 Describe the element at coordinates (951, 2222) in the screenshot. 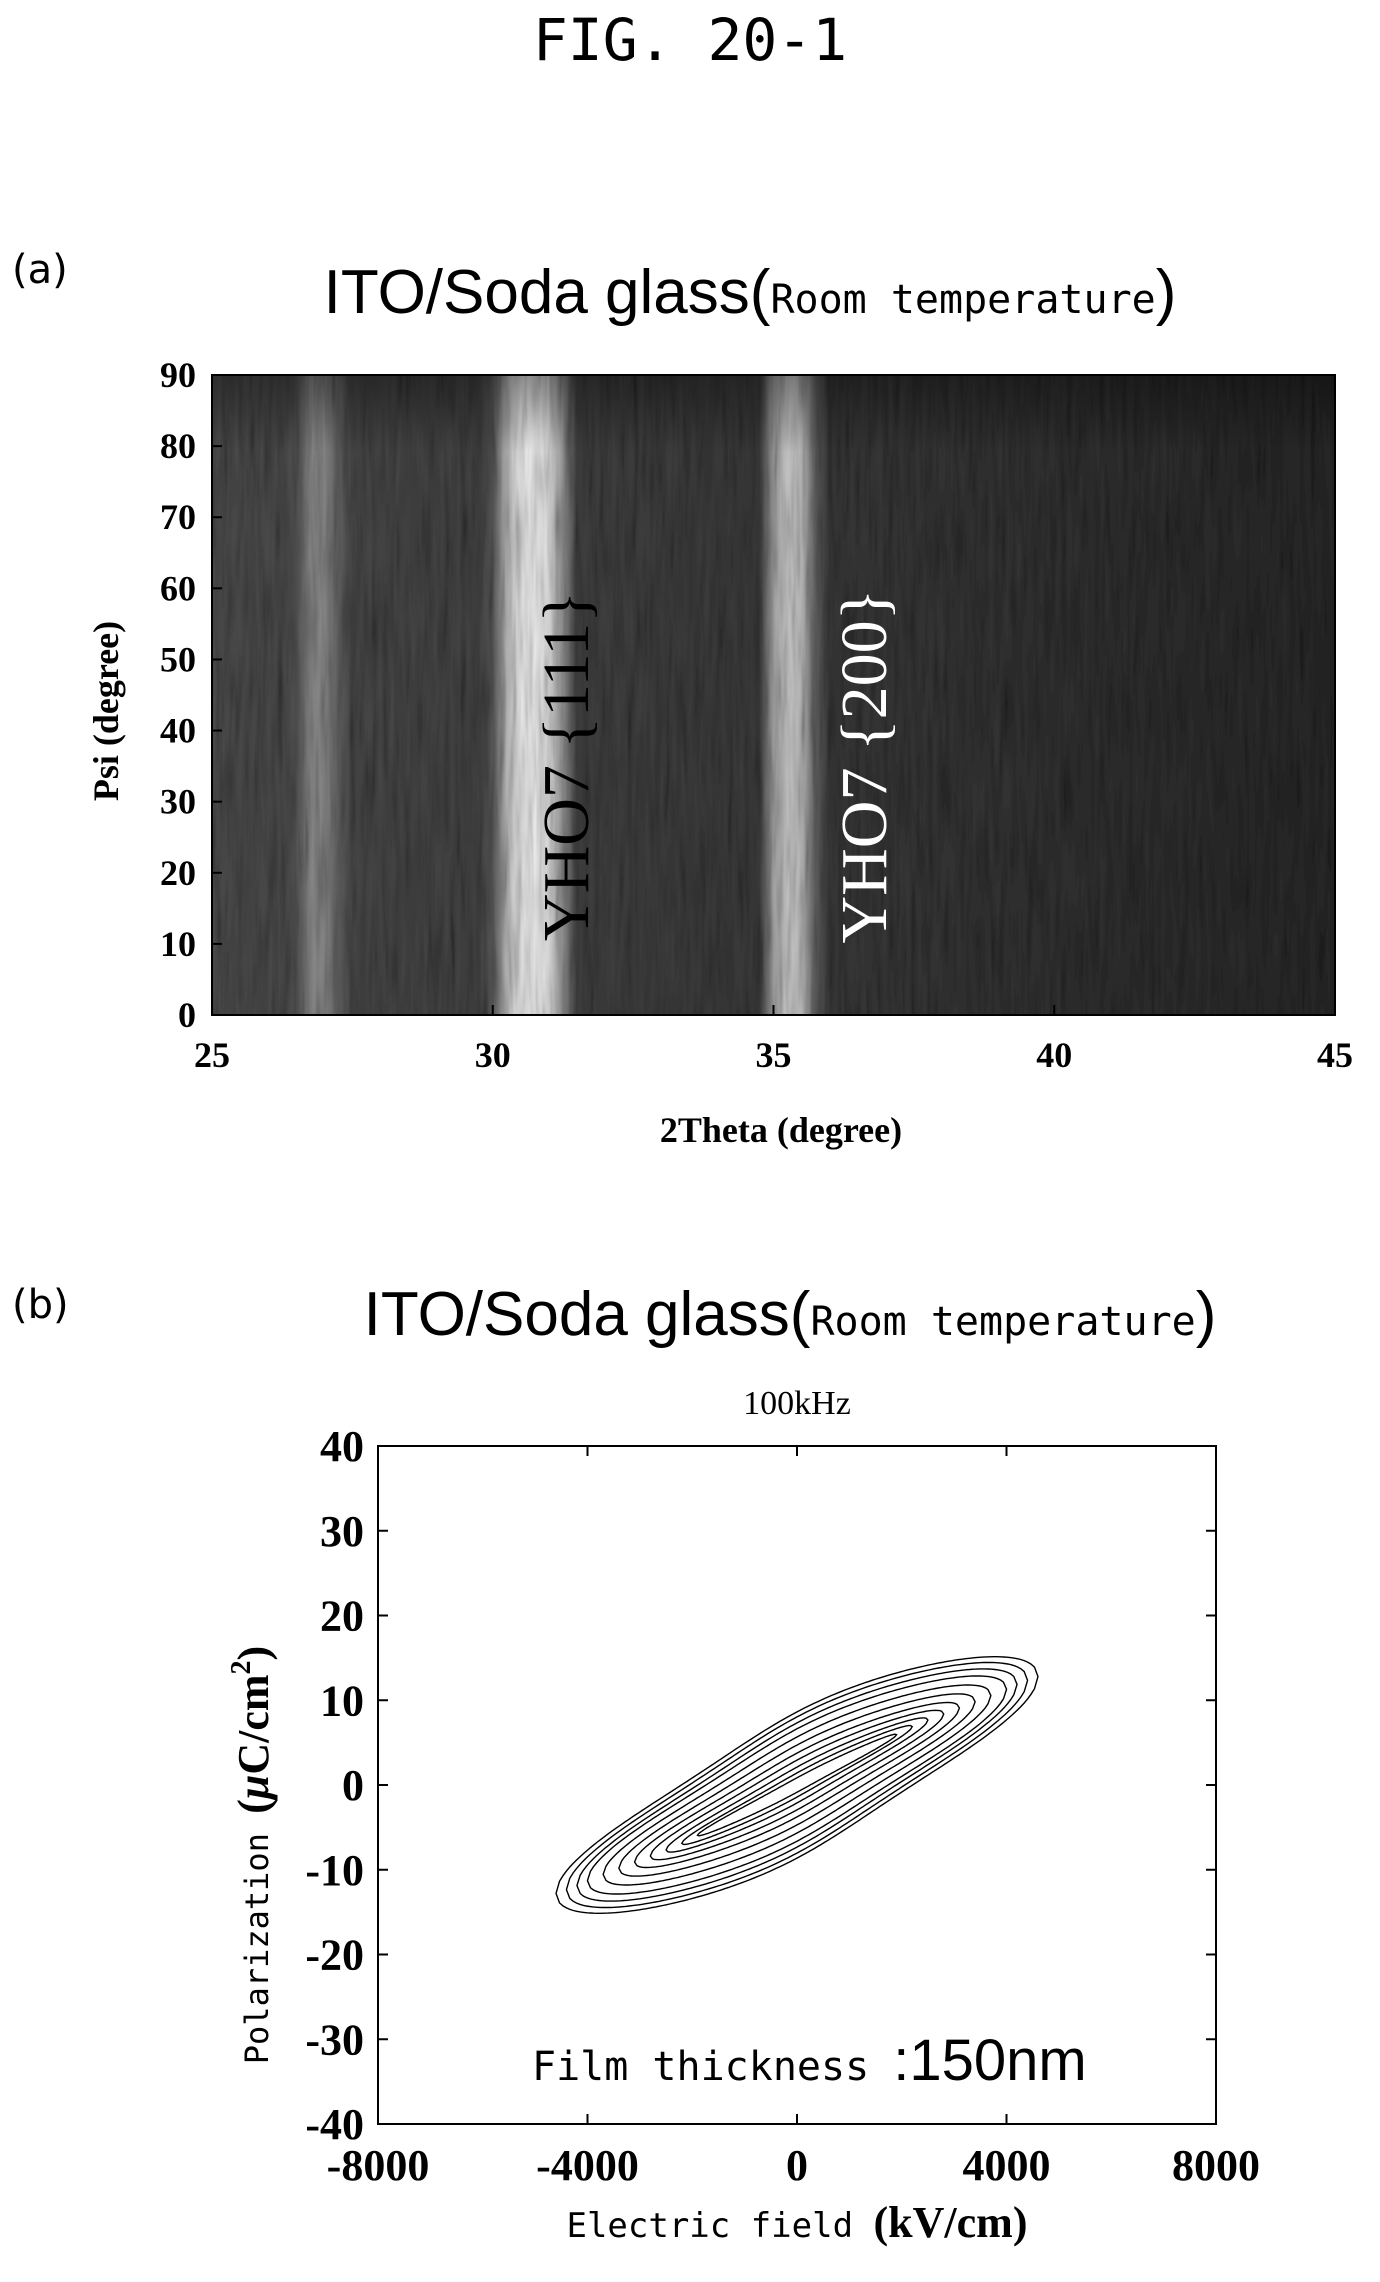

I see `pe-x-axis-label-unit: (kV/cm)` at that location.